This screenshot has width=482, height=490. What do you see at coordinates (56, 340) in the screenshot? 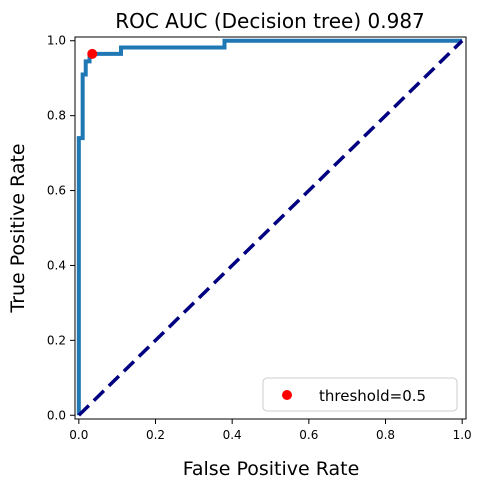
I see `y-tick-label: 0.2` at bounding box center [56, 340].